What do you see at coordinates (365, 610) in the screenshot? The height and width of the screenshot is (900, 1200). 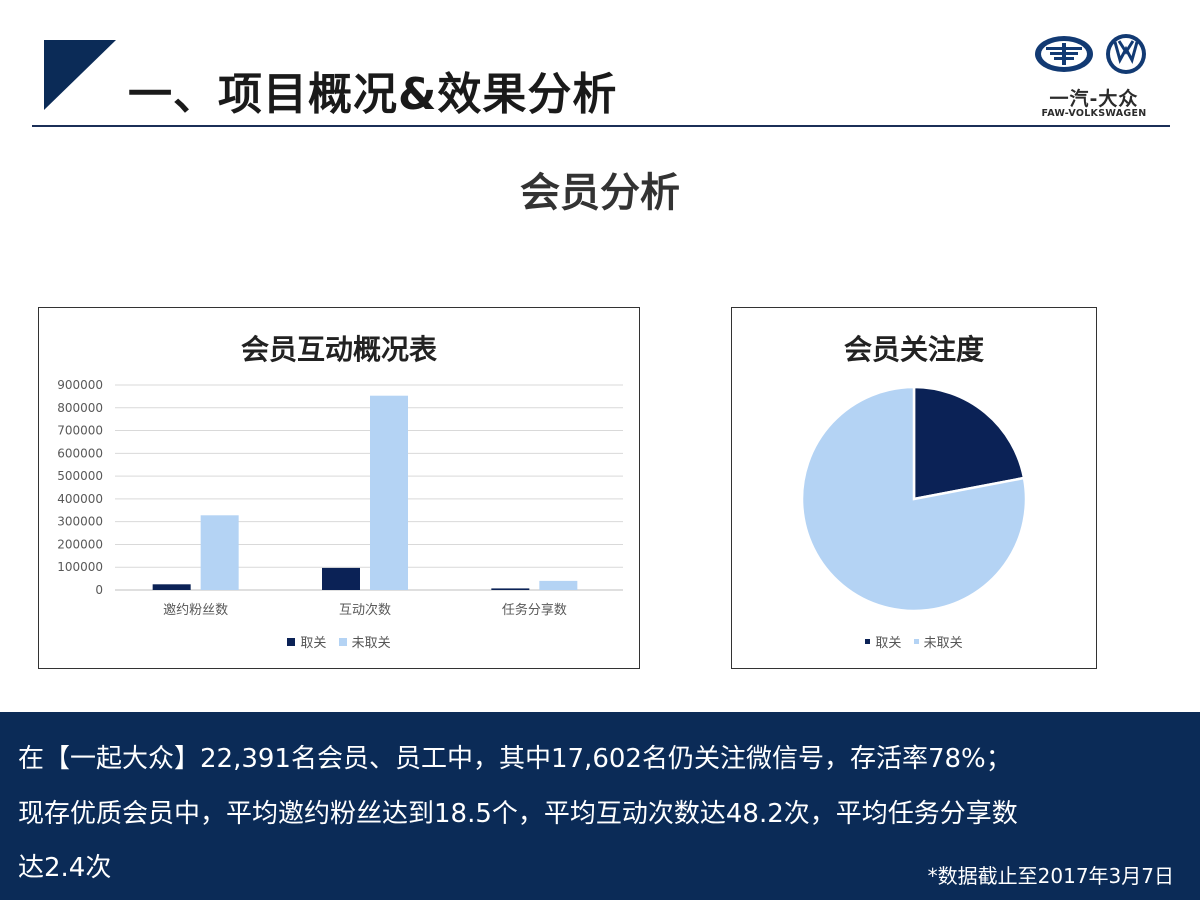 I see `x-tick-label: 互动次数` at bounding box center [365, 610].